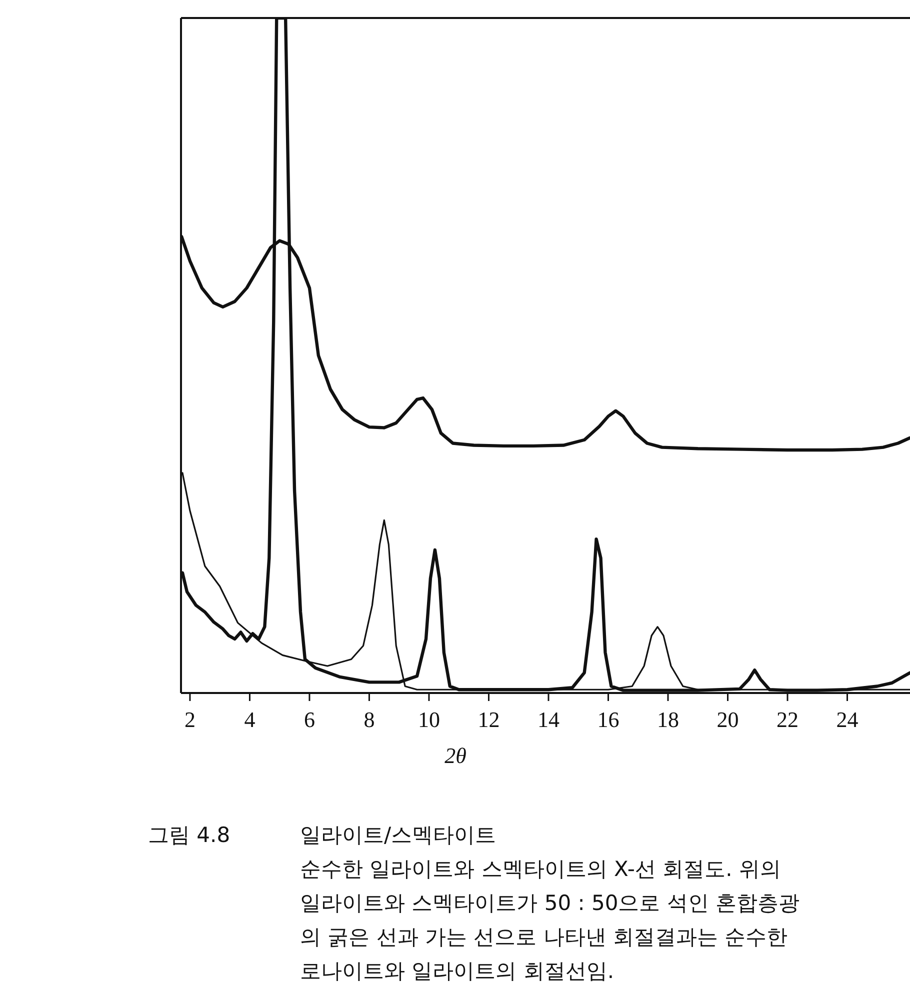 The image size is (910, 992). I want to click on x-tick-label: 14, so click(548, 719).